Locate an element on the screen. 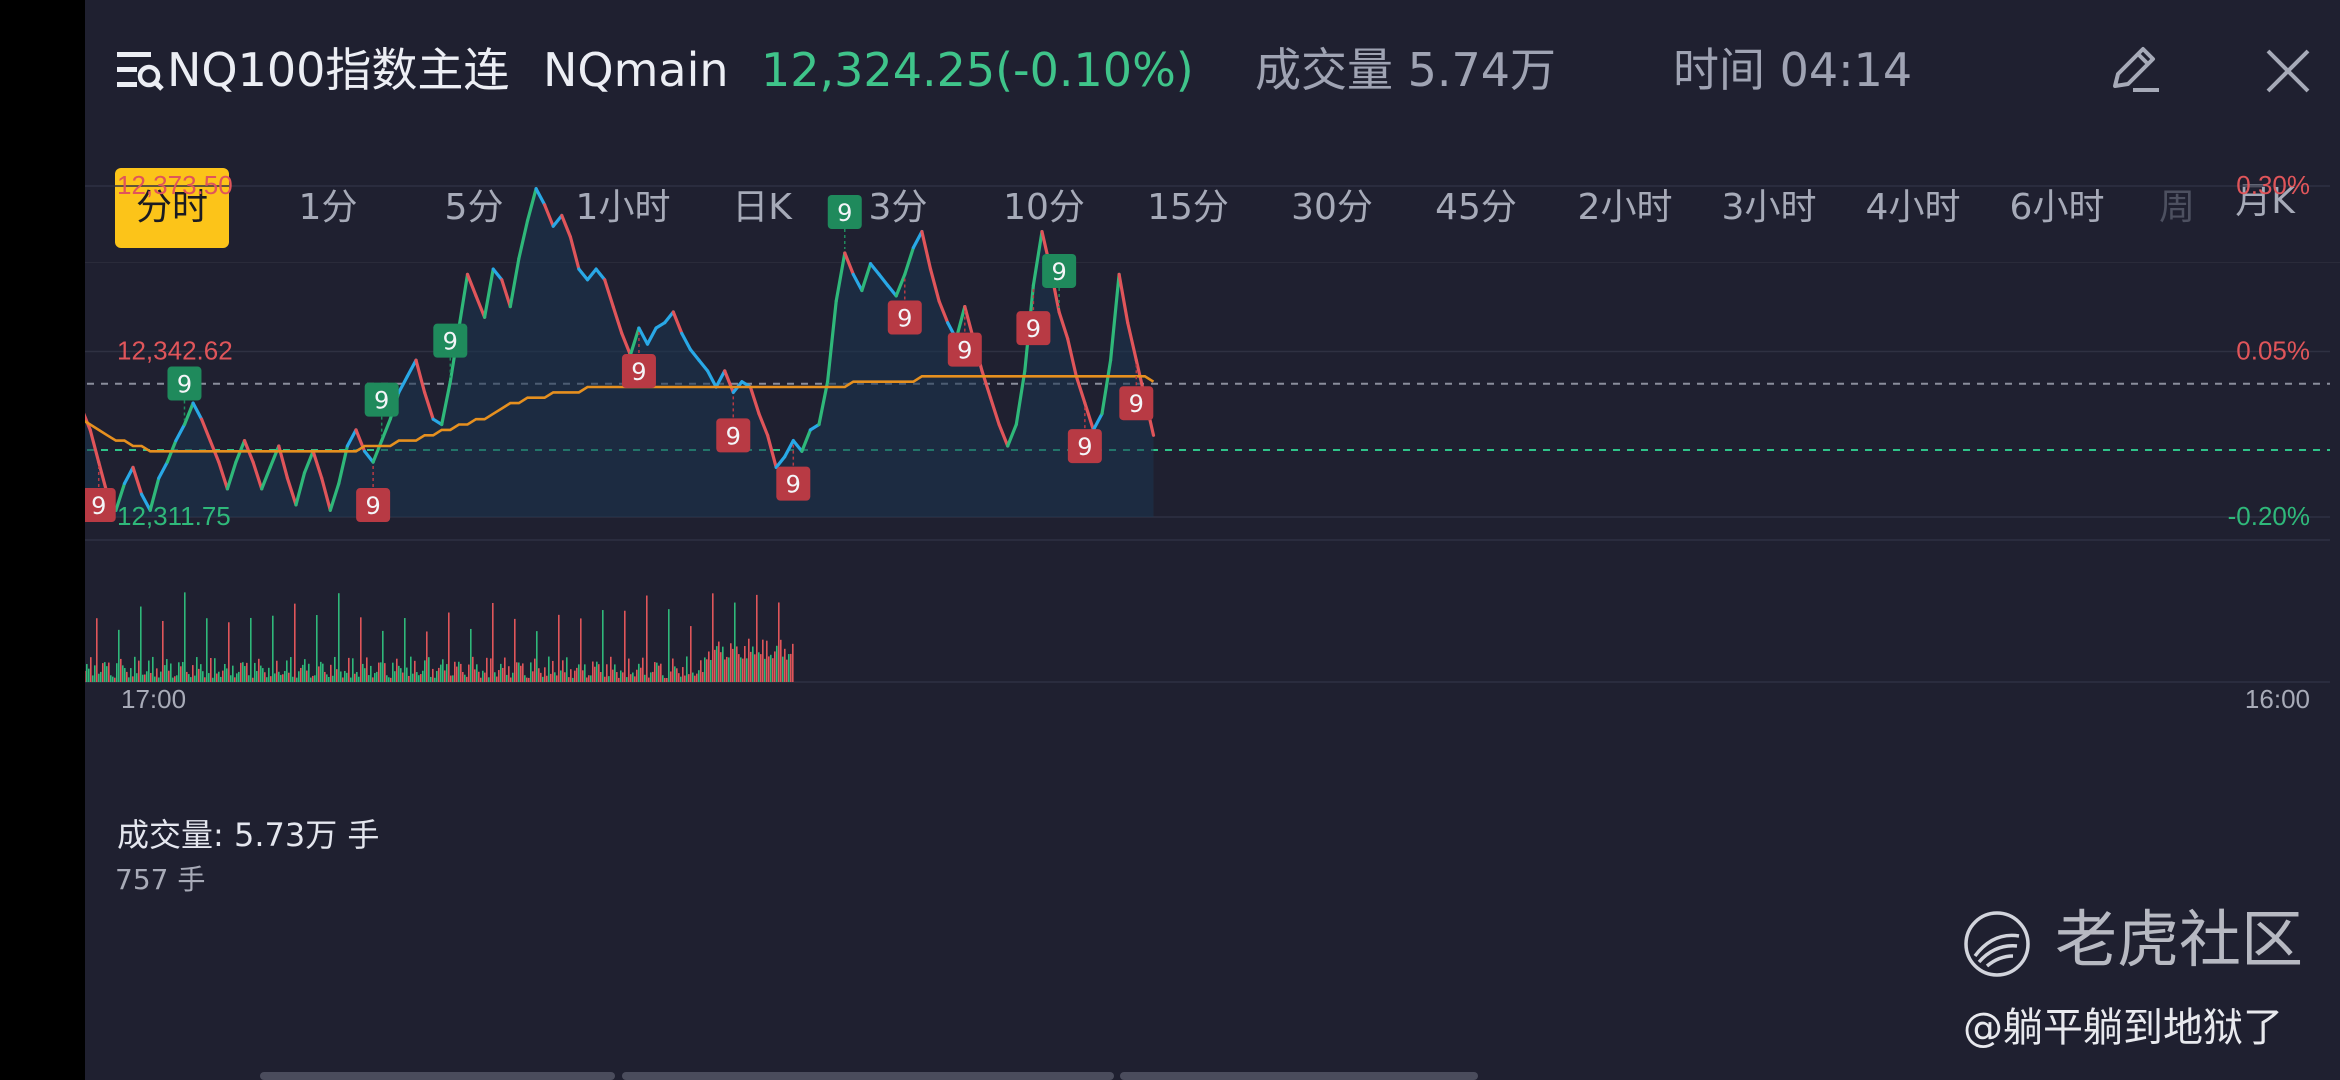  tab-daily: 日K is located at coordinates (762, 207).